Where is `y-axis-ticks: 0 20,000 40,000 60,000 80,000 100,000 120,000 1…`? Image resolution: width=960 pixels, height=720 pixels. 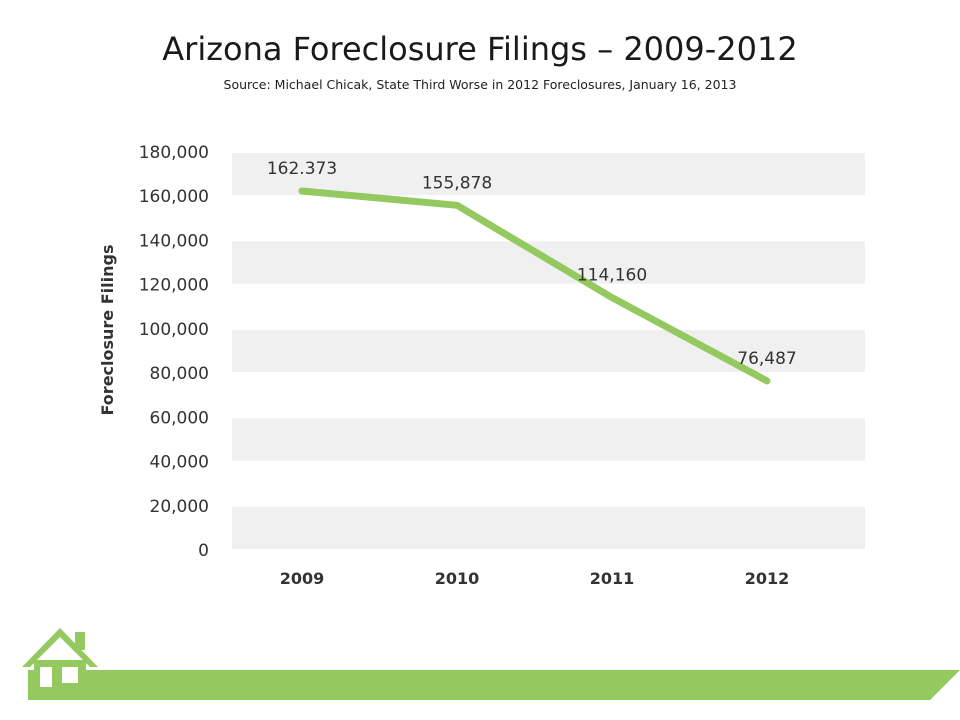
y-axis-ticks: 0 20,000 40,000 60,000 80,000 100,000 120,000 1… is located at coordinates (174, 352).